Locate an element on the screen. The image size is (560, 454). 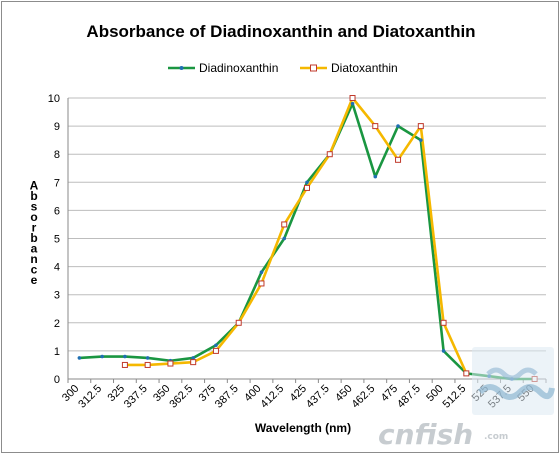
y-tick-labels: 0 1 2 3 4 5 6 7 8 9 10 is located at coordinates (54, 239).